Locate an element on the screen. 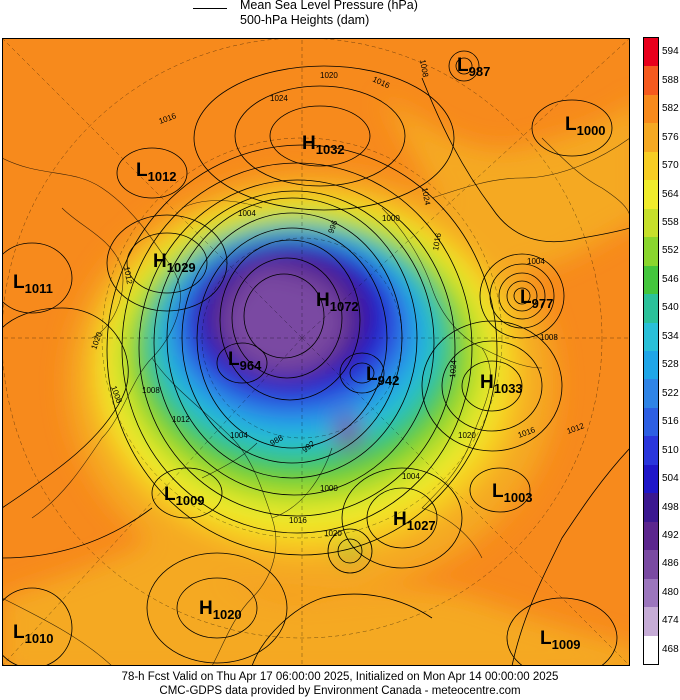 The image size is (680, 700). colorbar-level-label: 522 is located at coordinates (670, 393).